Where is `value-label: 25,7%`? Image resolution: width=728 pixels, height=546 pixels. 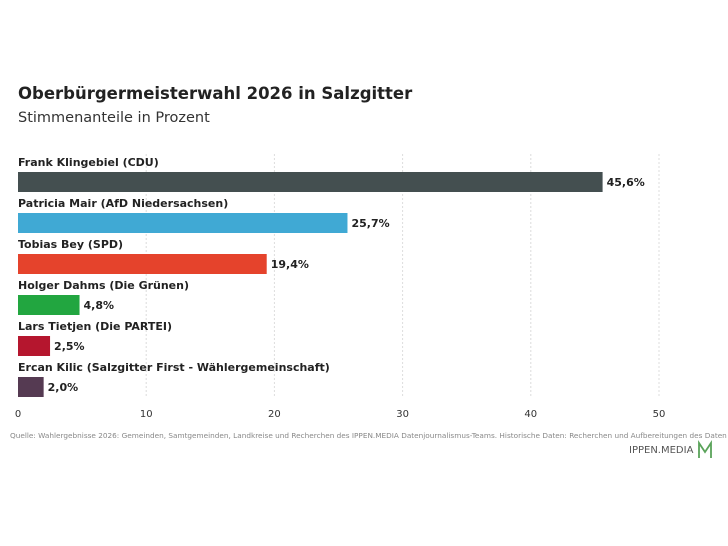 value-label: 25,7% is located at coordinates (370, 223).